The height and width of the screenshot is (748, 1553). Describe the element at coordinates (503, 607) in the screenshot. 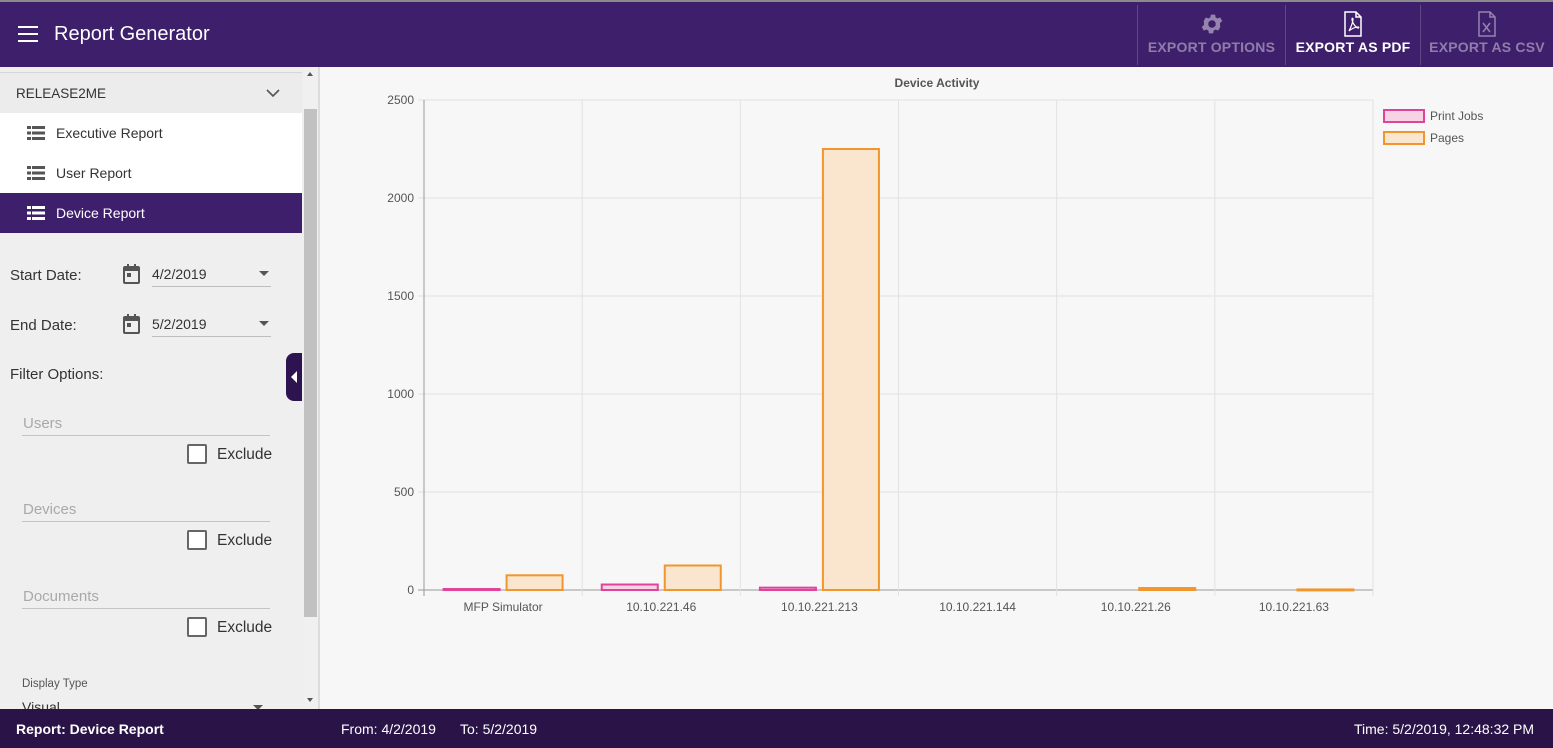

I see `x-tick-label: MFP Simulator` at that location.